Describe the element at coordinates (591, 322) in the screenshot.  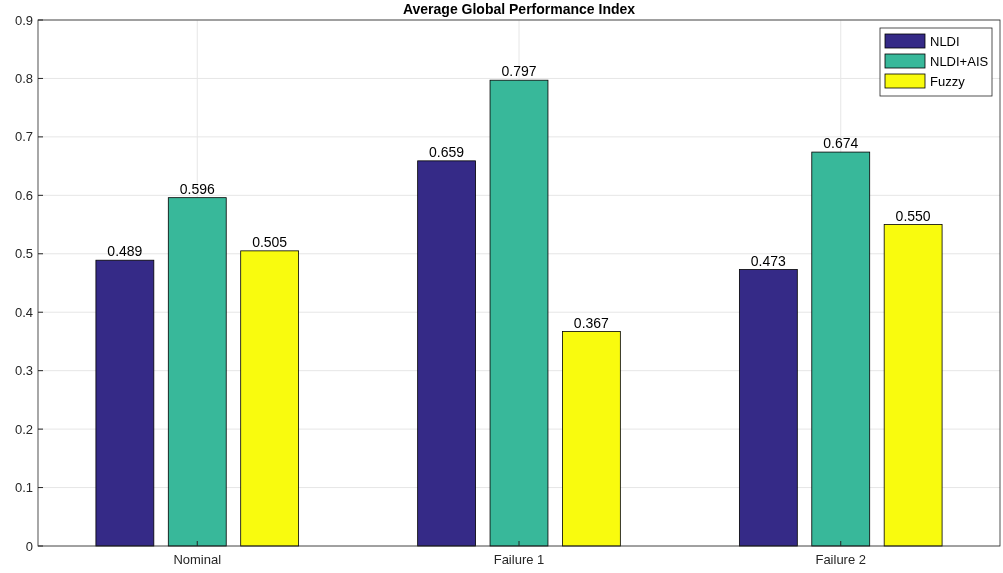
I see `data-label: 0.367` at that location.